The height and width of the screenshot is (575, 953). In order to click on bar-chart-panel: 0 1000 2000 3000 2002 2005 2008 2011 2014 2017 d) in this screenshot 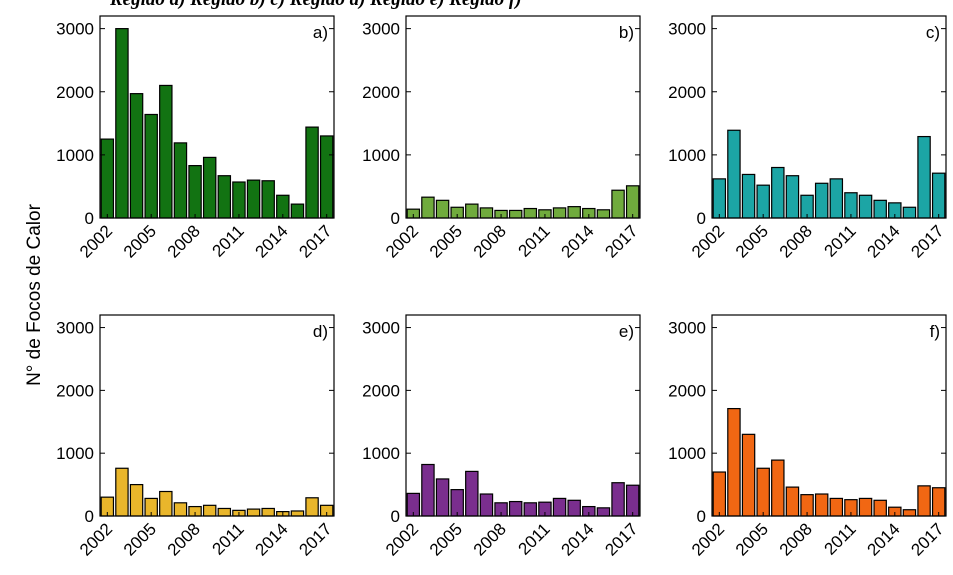, I will do `click(196, 437)`.